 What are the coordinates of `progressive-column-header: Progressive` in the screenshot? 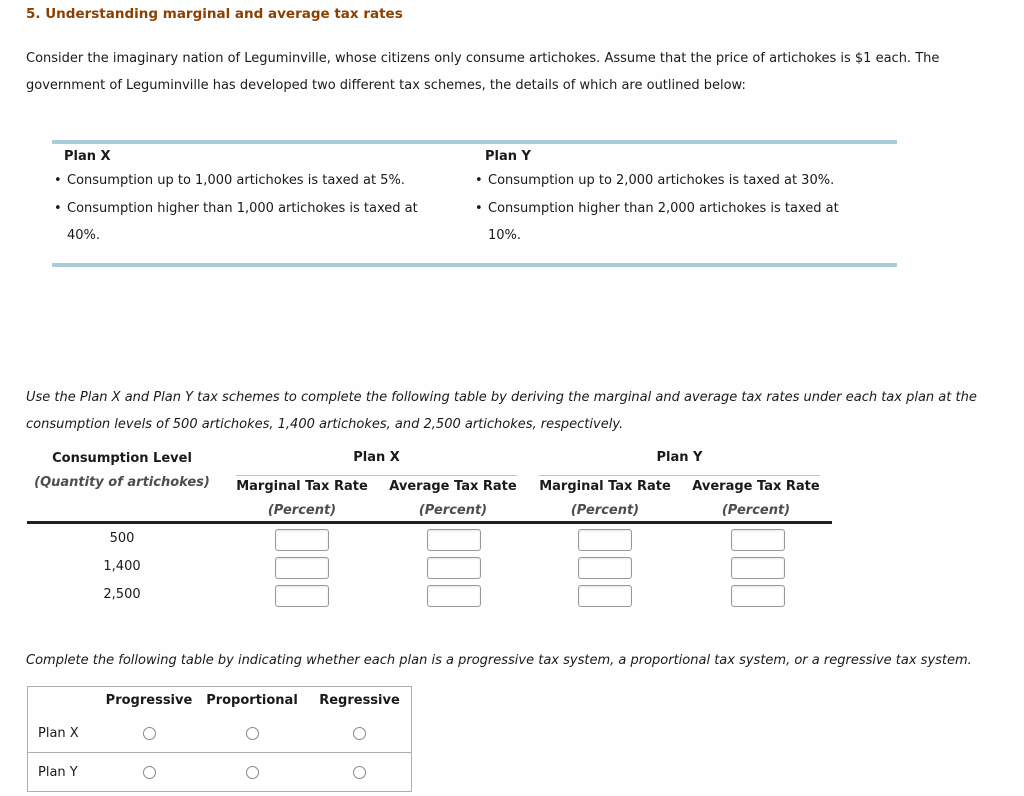 It's located at (149, 700).